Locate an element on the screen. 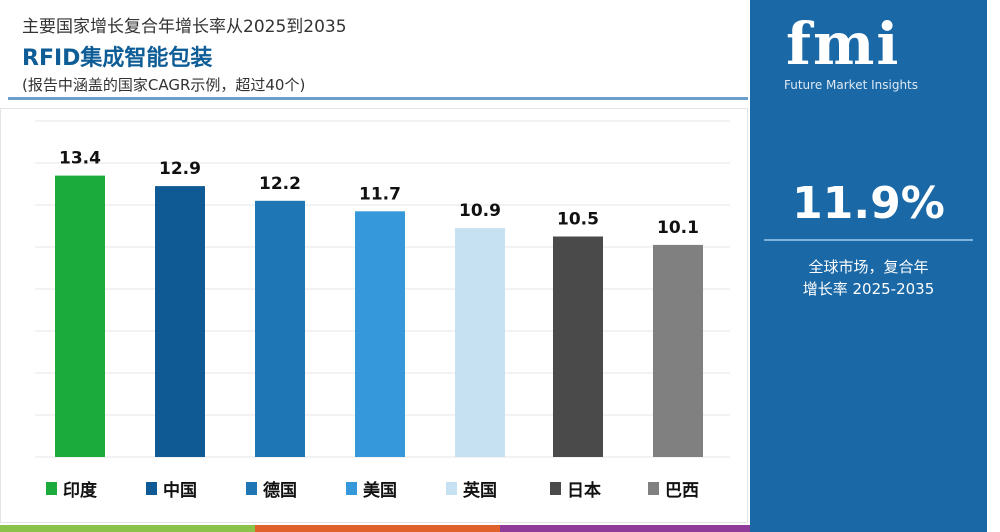  stripe-orange is located at coordinates (377, 528).